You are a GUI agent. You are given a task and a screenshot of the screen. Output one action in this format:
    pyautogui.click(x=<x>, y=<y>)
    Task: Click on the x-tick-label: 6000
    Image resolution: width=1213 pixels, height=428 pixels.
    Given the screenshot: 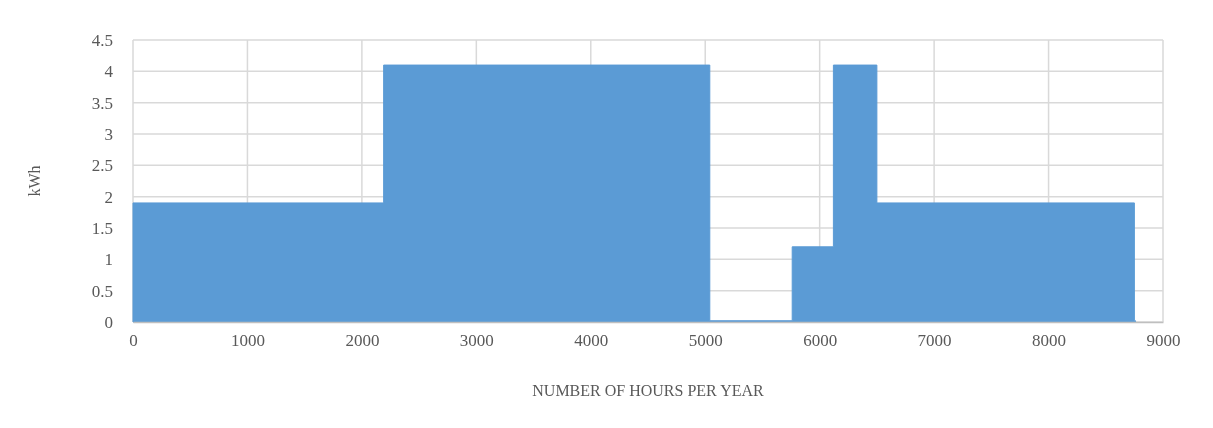 What is the action you would take?
    pyautogui.click(x=820, y=341)
    